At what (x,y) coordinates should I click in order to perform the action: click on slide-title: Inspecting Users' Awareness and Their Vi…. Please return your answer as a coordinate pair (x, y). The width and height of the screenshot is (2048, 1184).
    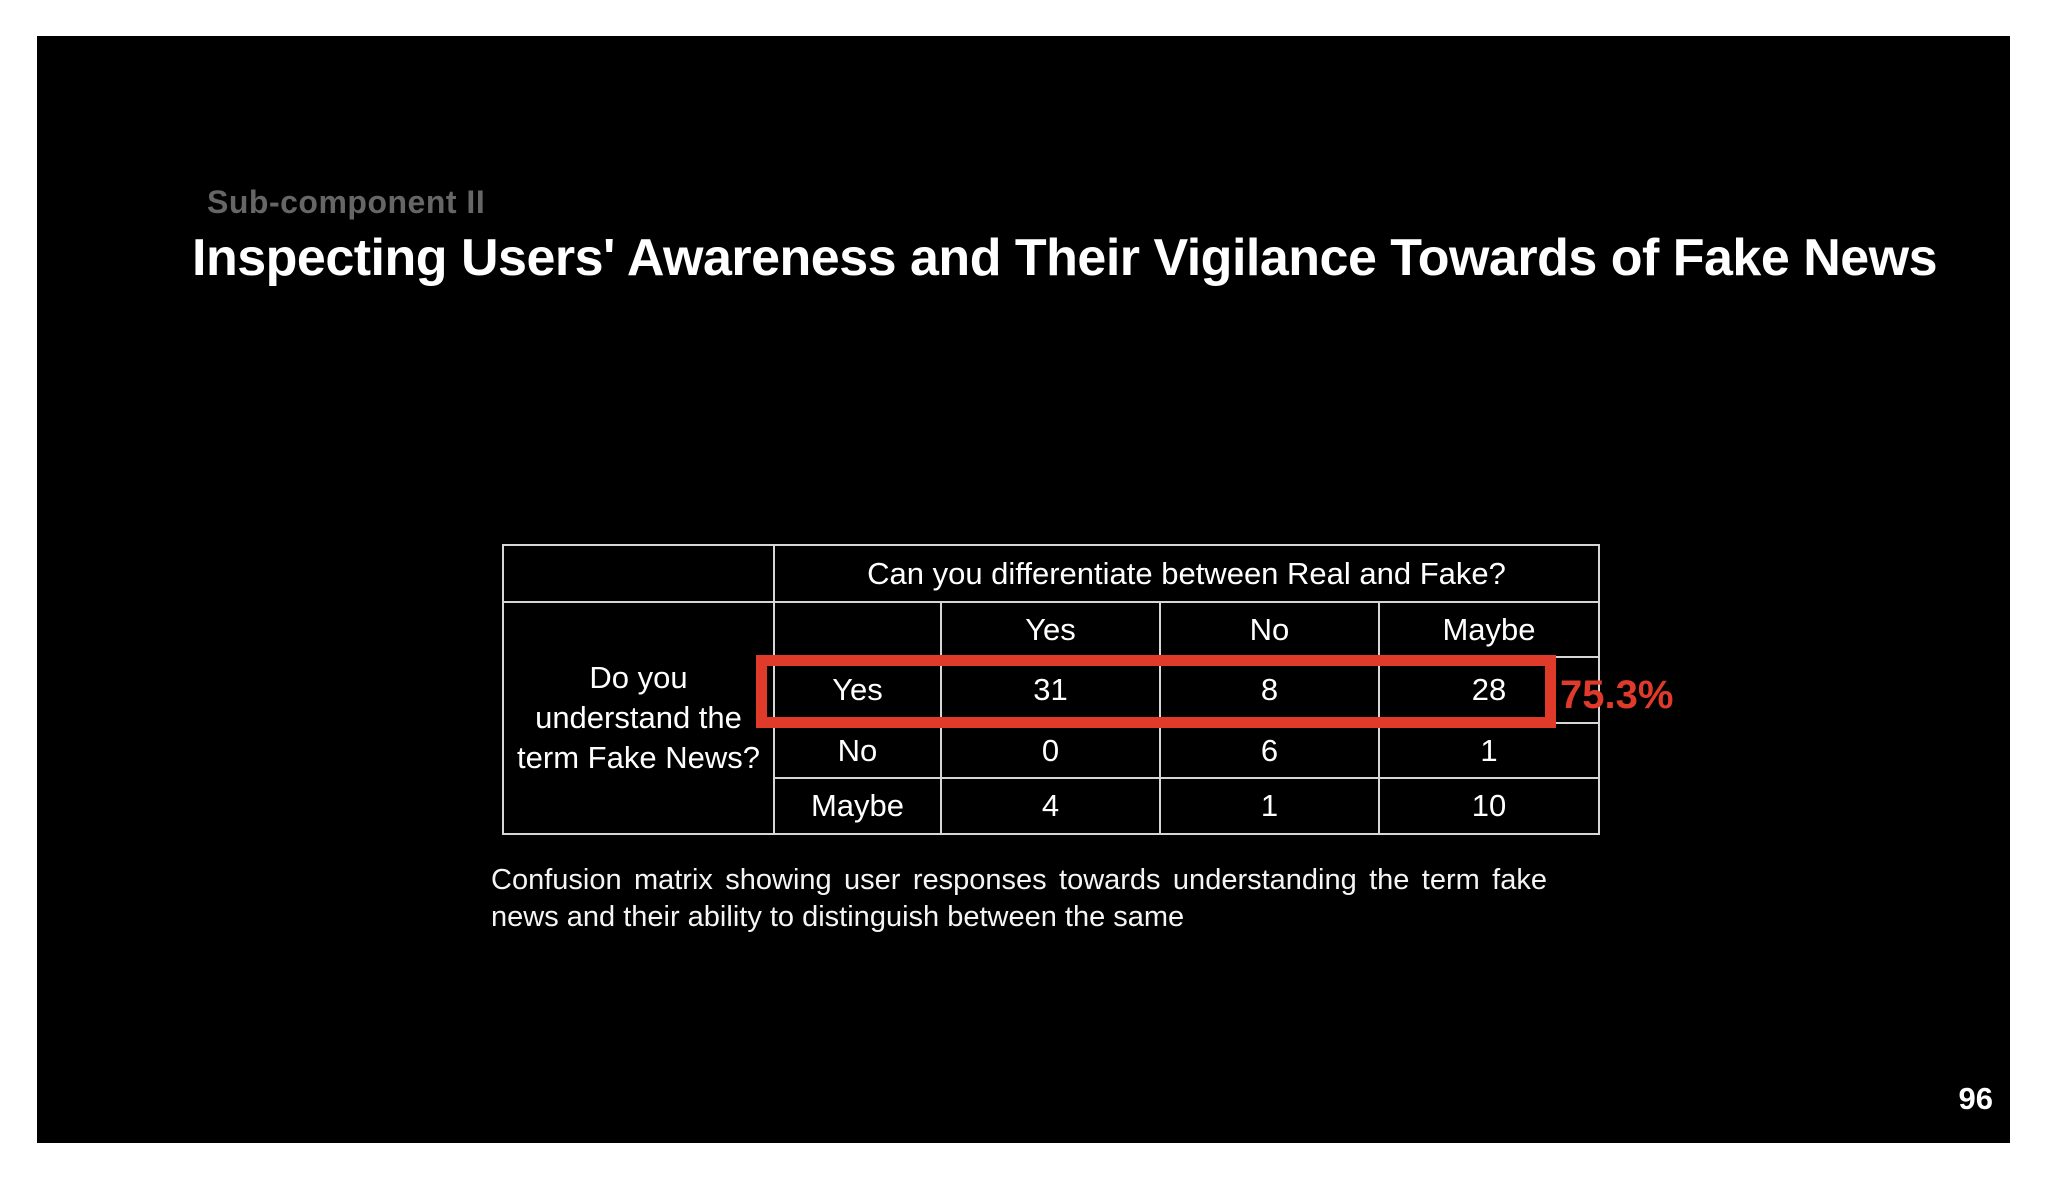
    Looking at the image, I should click on (1065, 258).